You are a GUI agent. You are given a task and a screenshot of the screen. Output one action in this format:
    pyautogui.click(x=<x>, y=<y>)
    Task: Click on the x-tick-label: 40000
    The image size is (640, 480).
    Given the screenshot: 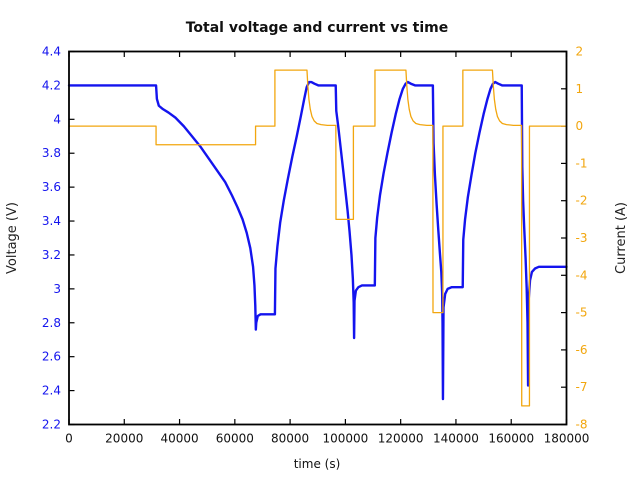 What is the action you would take?
    pyautogui.click(x=179, y=439)
    